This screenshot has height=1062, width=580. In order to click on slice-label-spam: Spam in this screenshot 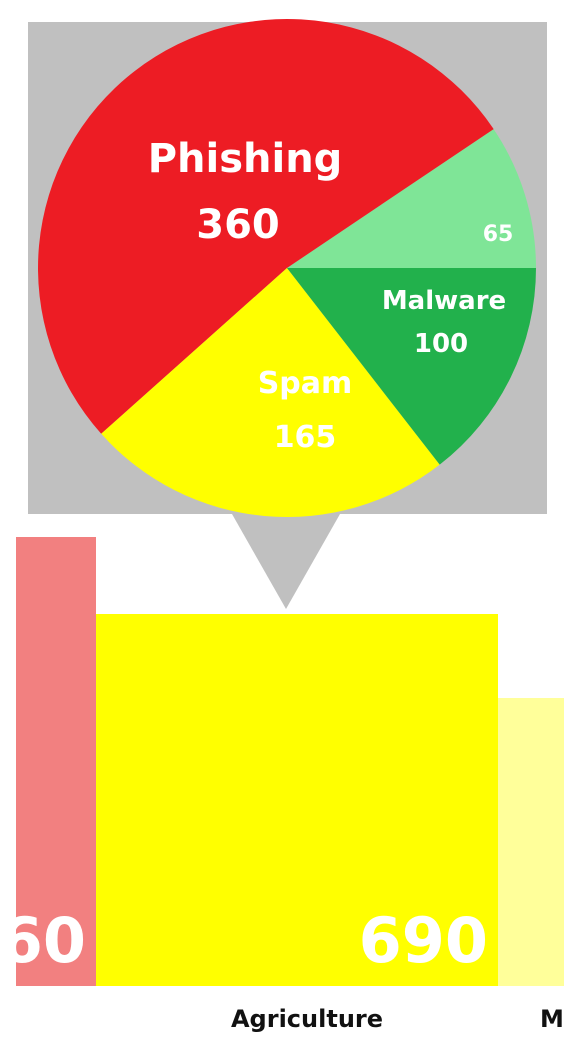, I will do `click(305, 383)`.